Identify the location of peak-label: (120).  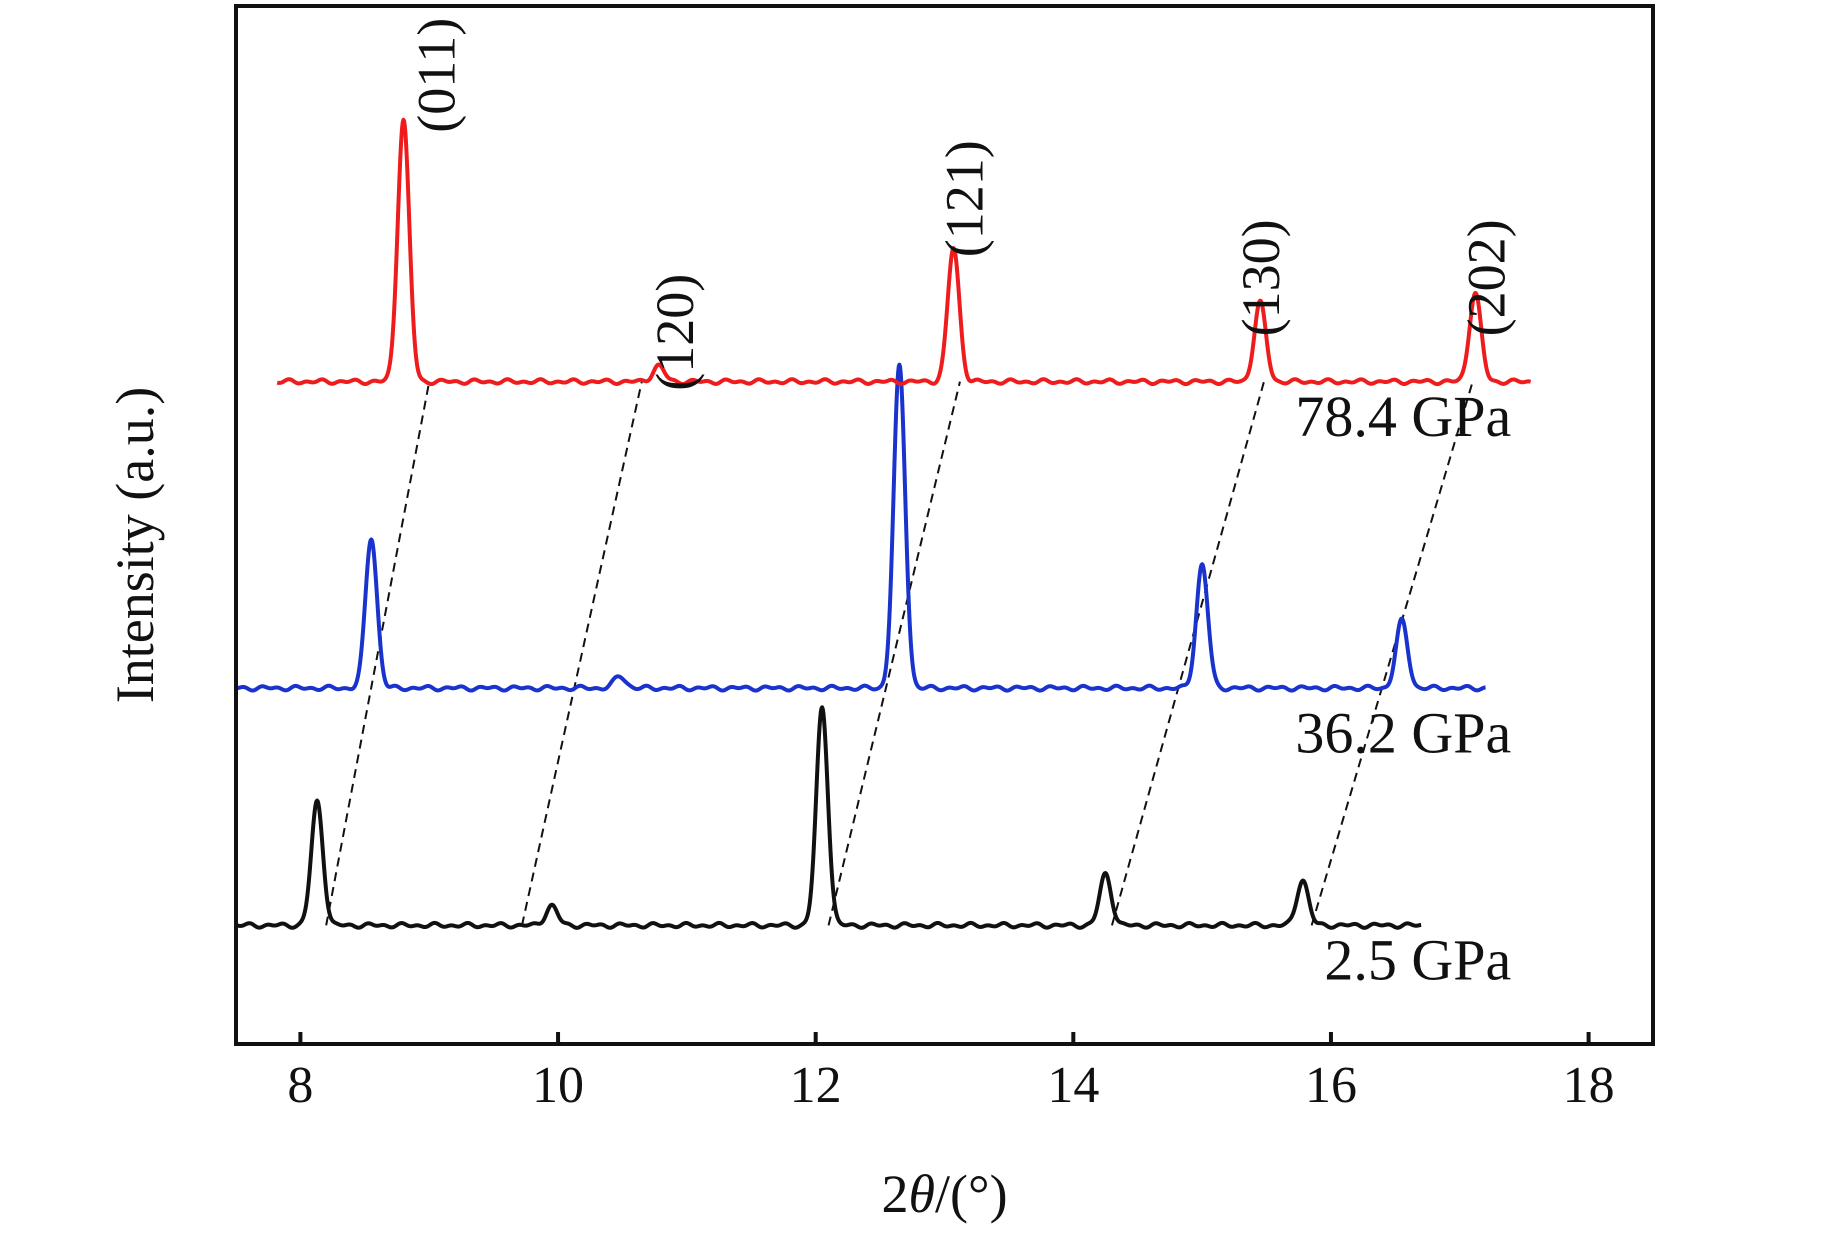
(675, 332).